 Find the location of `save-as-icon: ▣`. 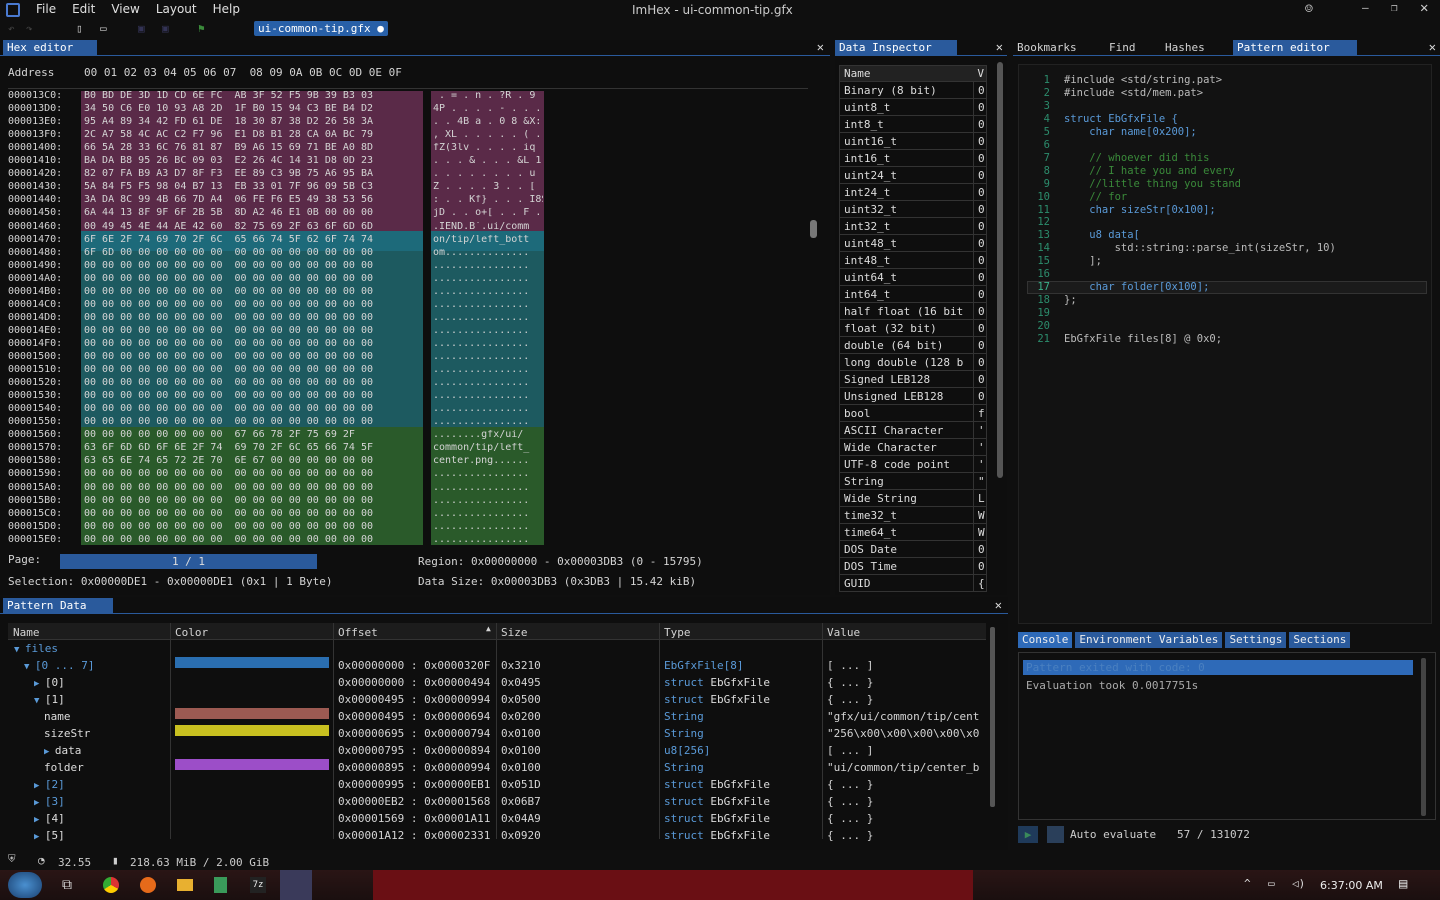

save-as-icon: ▣ is located at coordinates (165, 28).